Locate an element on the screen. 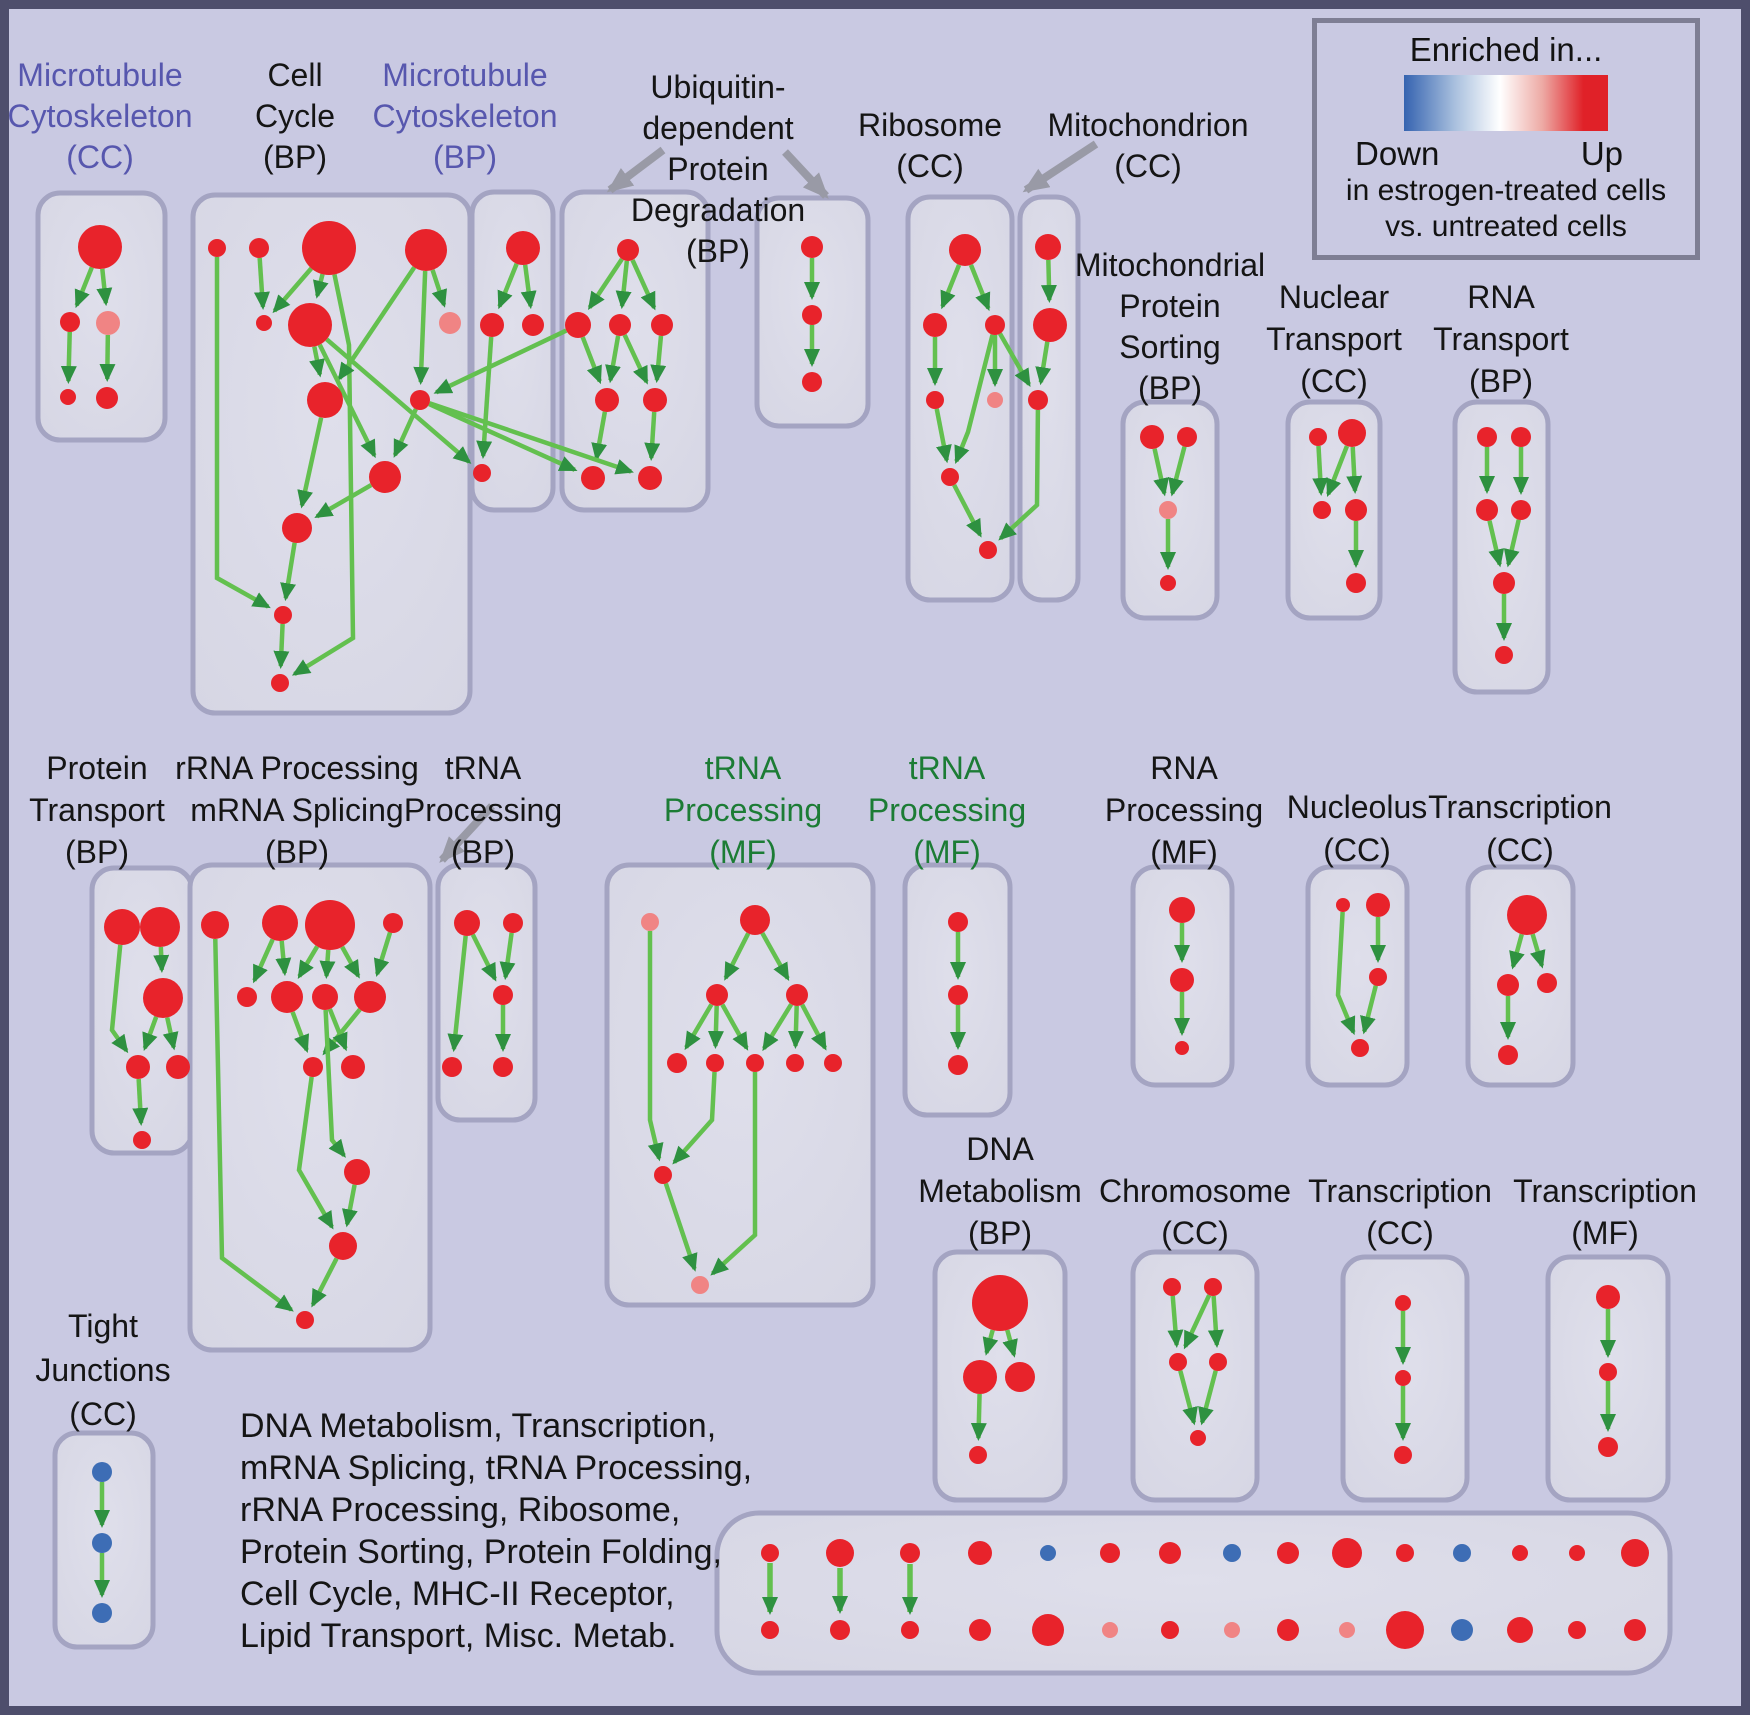 This screenshot has width=1750, height=1715. misc-categories-text-line: DNA Metabolism, Transcription, is located at coordinates (478, 1426).